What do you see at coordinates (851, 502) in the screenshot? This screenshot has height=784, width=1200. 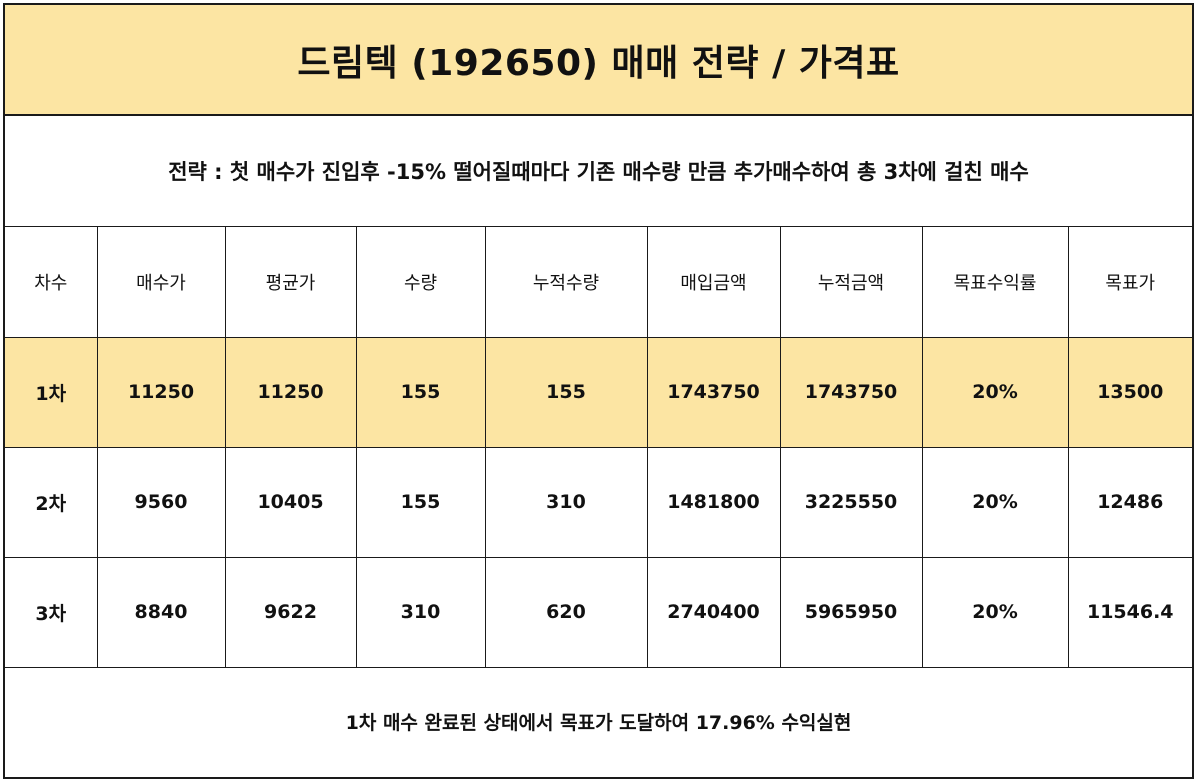 I see `cell-cumulative-amount: 3225550` at bounding box center [851, 502].